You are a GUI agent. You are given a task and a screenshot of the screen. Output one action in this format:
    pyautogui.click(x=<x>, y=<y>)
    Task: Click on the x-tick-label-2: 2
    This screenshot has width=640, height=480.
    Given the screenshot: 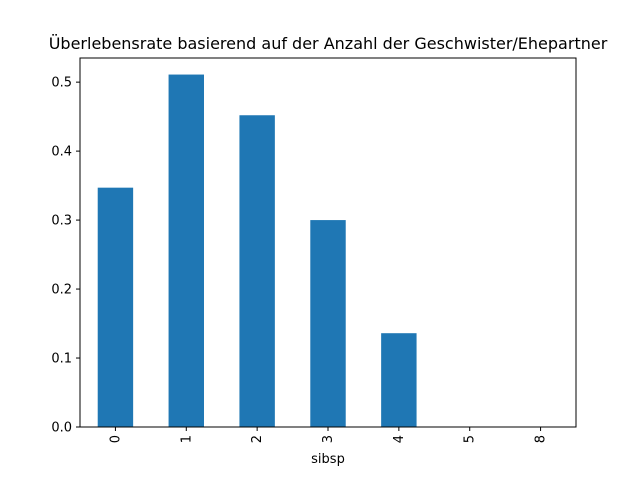 What is the action you would take?
    pyautogui.click(x=257, y=439)
    